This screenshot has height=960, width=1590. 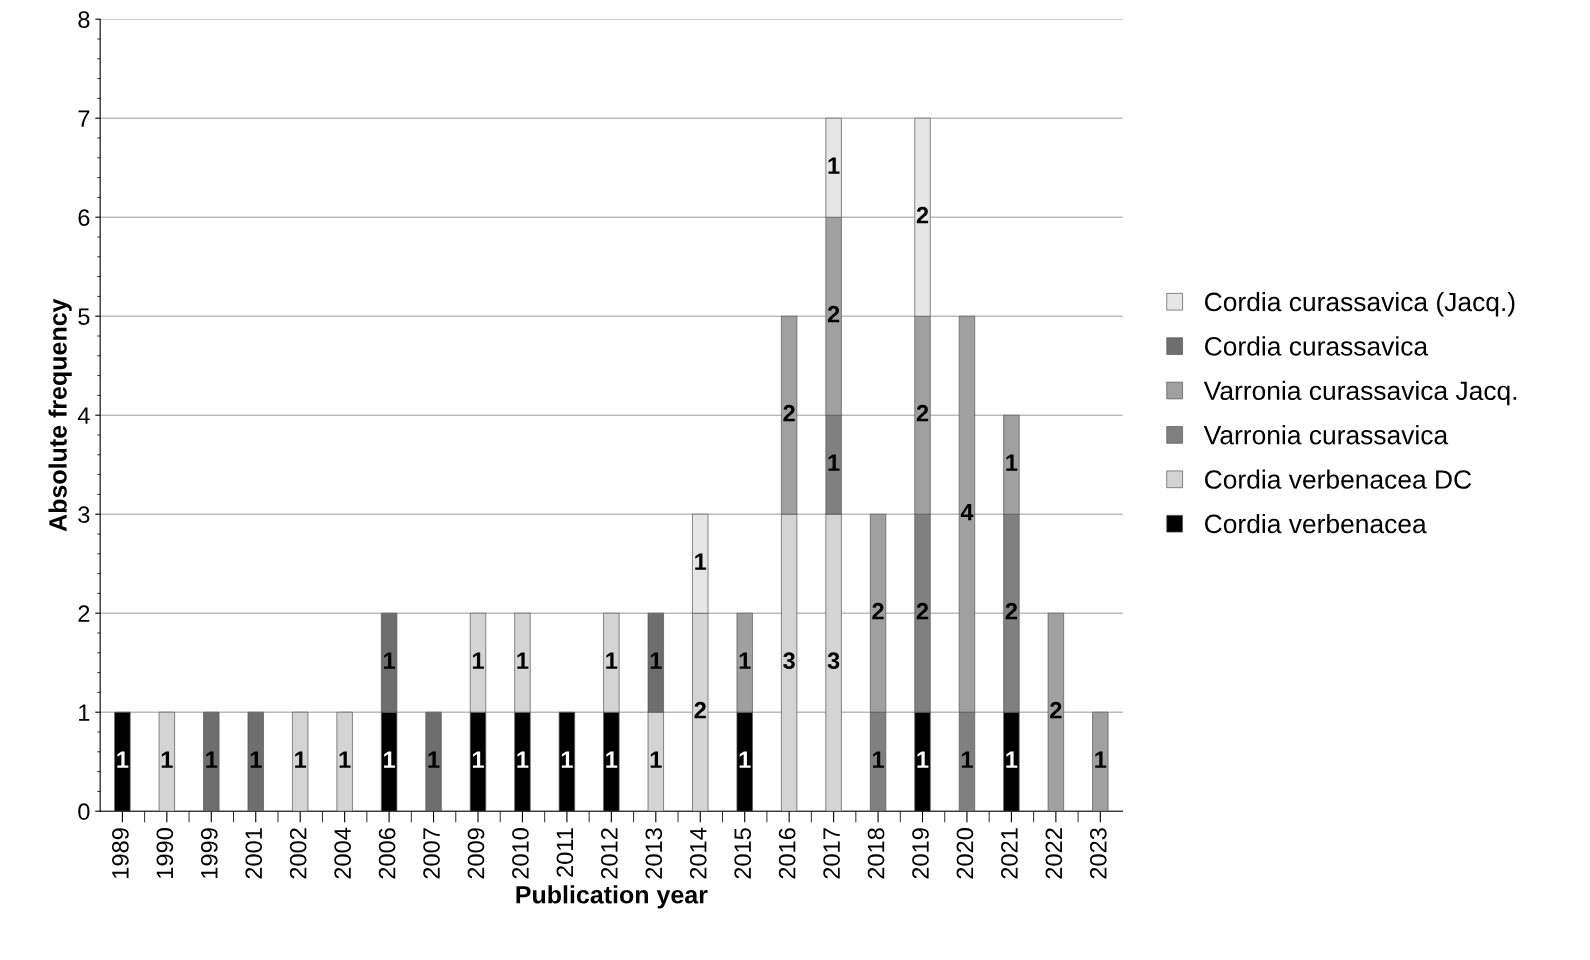 What do you see at coordinates (920, 853) in the screenshot?
I see `x-tick-label: 2019` at bounding box center [920, 853].